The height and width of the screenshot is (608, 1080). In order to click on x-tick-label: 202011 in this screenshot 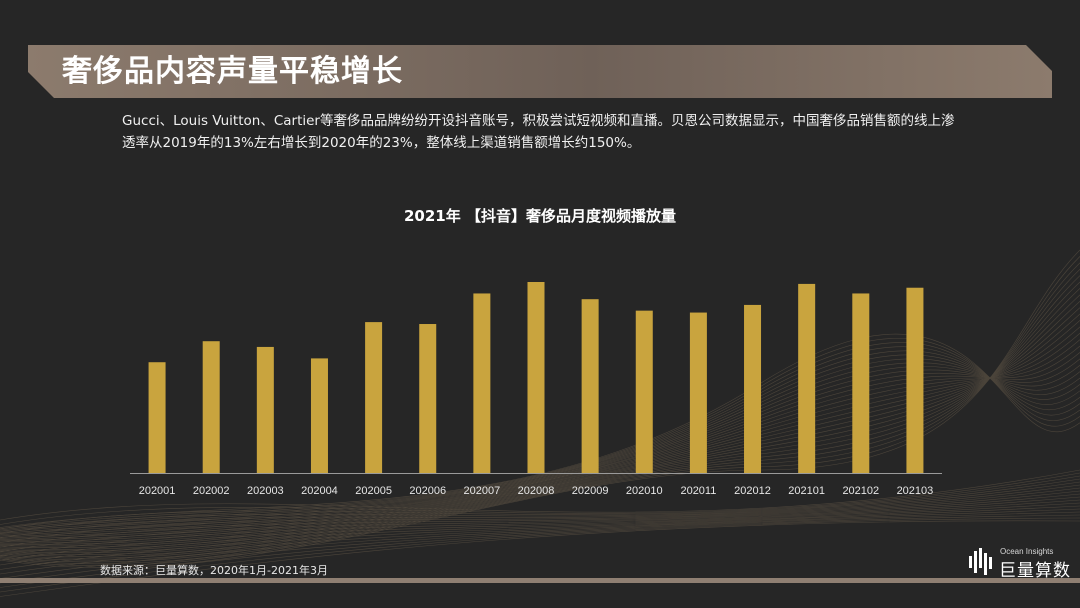, I will do `click(698, 491)`.